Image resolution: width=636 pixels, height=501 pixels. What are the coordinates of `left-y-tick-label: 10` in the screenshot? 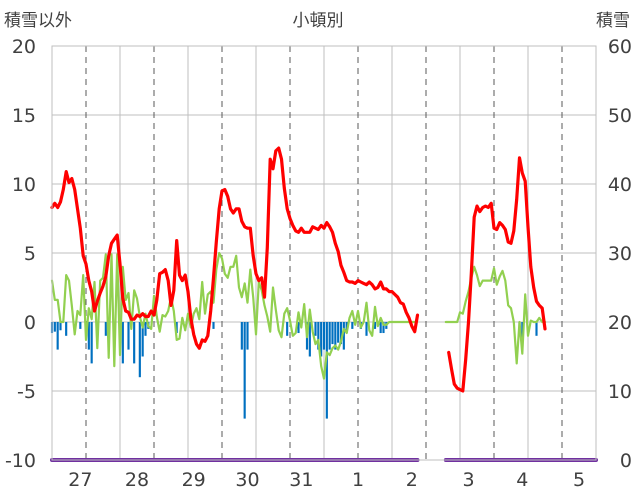 It's located at (24, 185).